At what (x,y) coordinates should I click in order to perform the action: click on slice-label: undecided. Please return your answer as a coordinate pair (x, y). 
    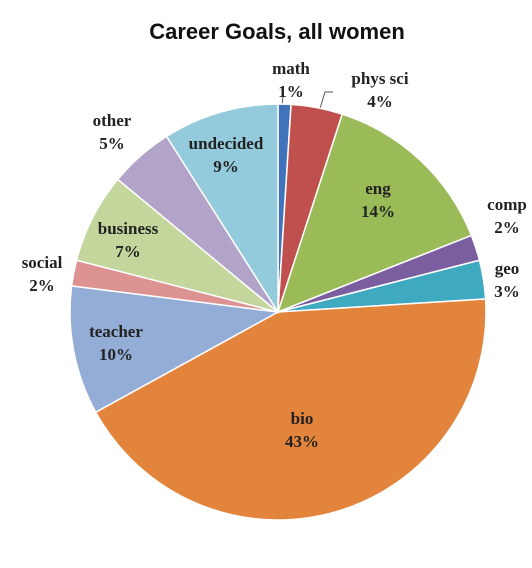
    Looking at the image, I should click on (226, 143).